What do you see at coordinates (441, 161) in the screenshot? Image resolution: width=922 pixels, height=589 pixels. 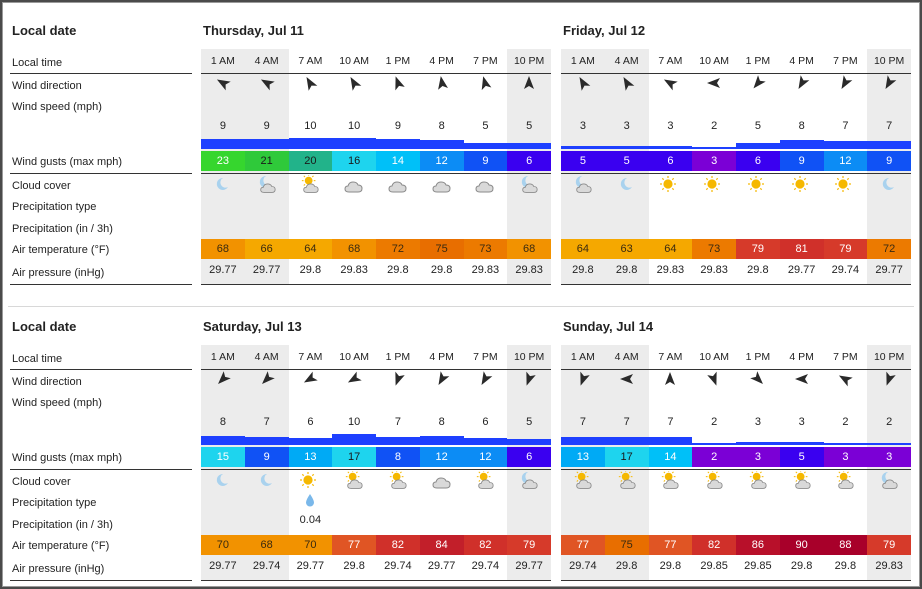 I see `wind-gust-cell: 12` at bounding box center [441, 161].